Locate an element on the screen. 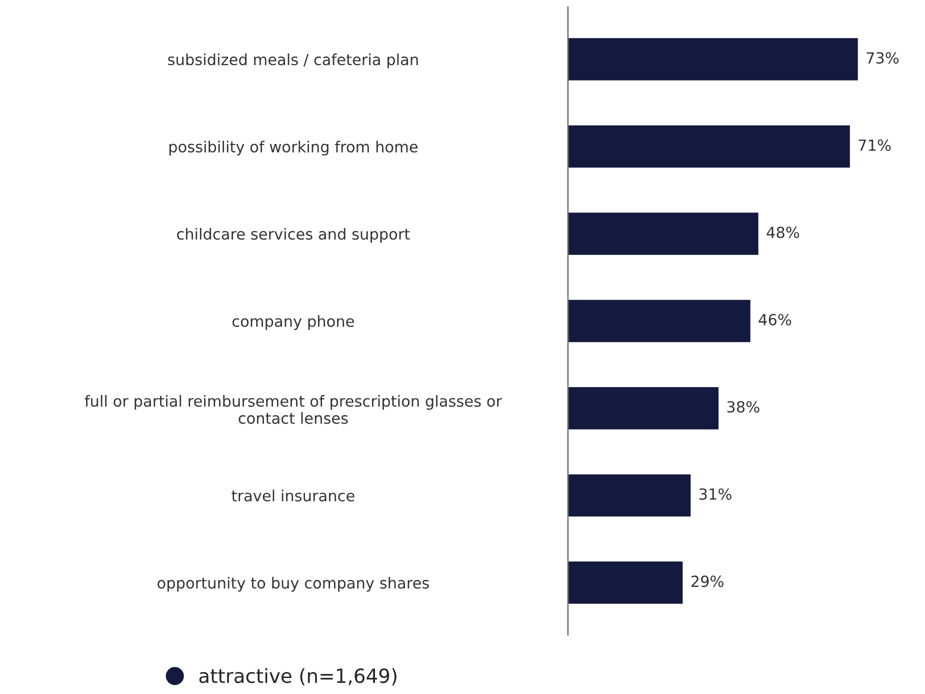 The image size is (925, 694). data-label: 29% is located at coordinates (707, 582).